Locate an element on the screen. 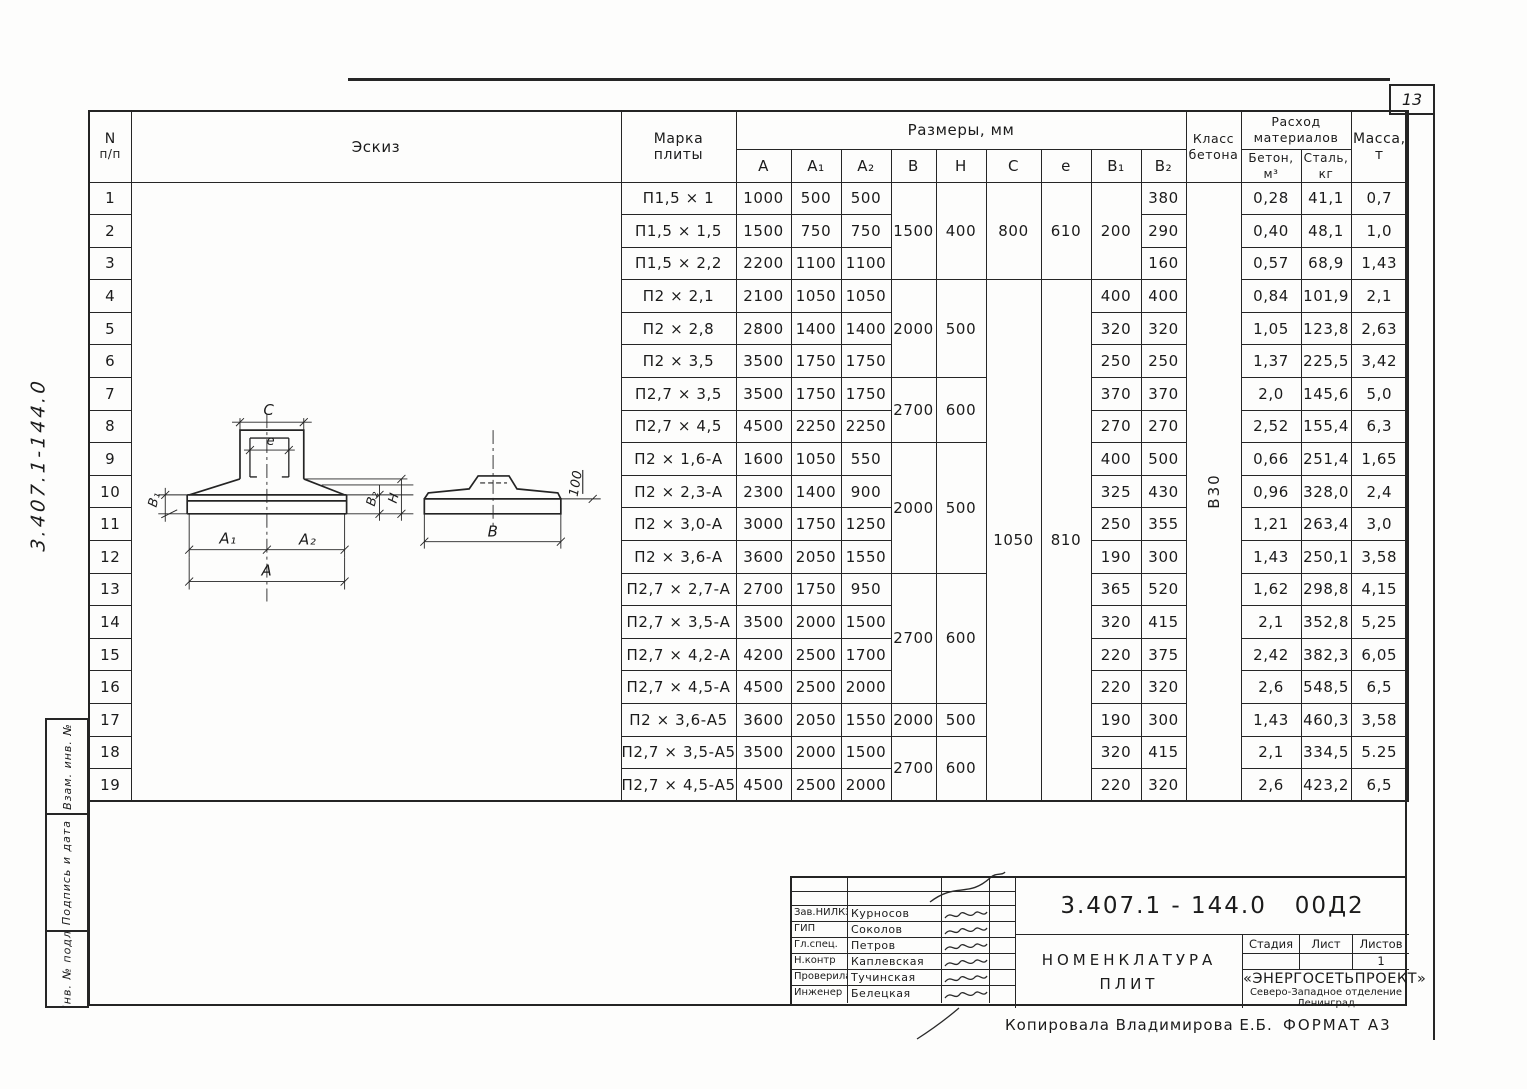 This screenshot has height=1089, width=1527. cell-A2: 2000 is located at coordinates (866, 687).